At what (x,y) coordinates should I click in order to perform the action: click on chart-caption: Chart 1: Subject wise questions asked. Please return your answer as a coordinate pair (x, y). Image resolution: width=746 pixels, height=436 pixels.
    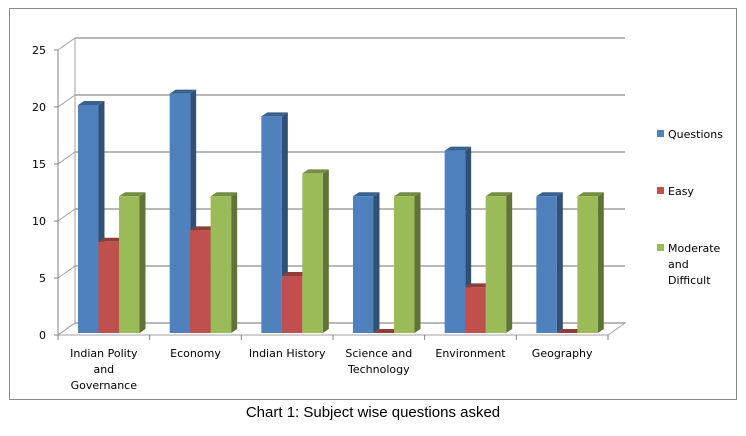
    Looking at the image, I should click on (373, 412).